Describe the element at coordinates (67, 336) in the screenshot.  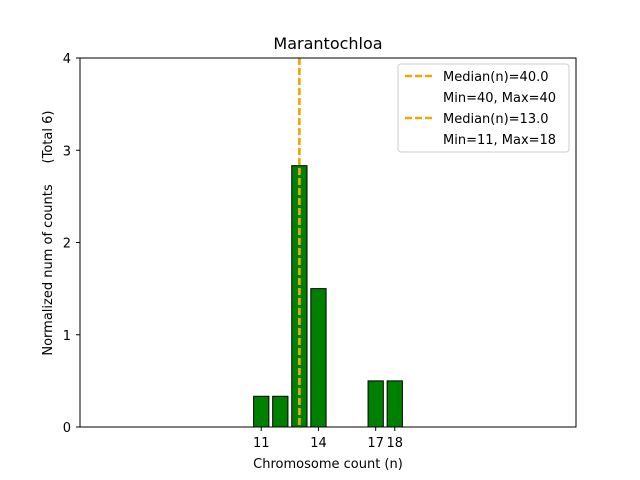
I see `y-tick-label-1: 1` at that location.